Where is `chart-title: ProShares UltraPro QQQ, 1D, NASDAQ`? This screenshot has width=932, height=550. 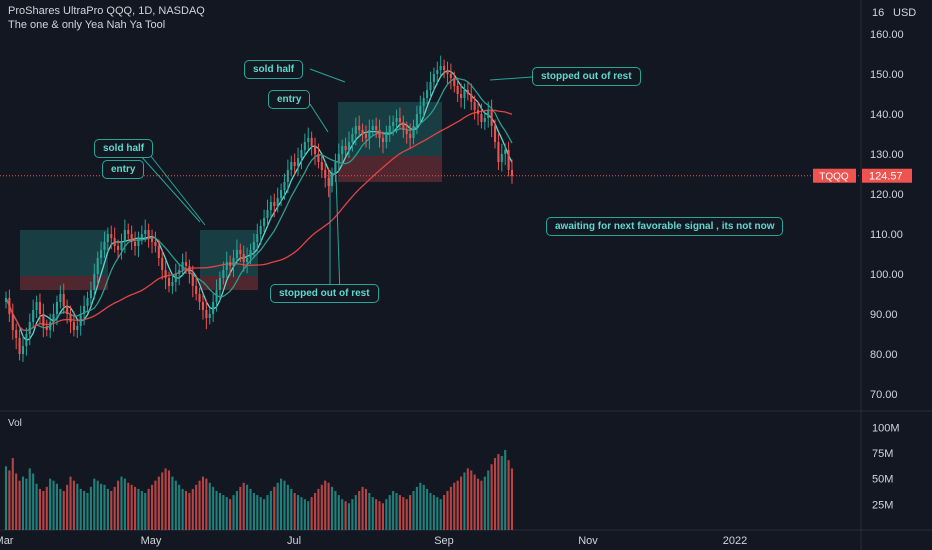
chart-title: ProShares UltraPro QQQ, 1D, NASDAQ is located at coordinates (106, 11).